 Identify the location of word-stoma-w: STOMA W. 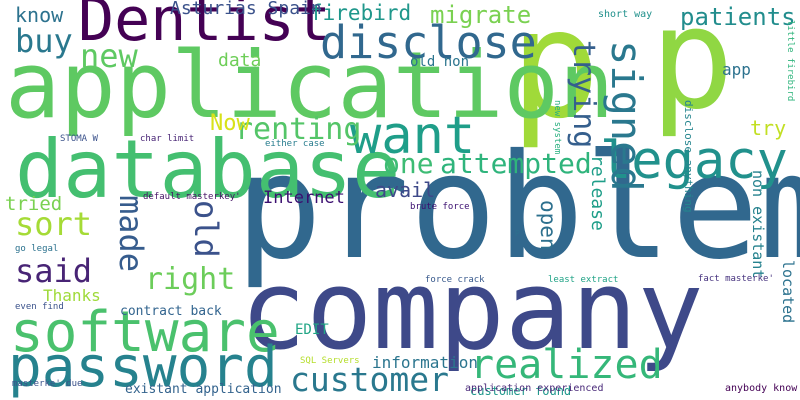
(79, 139).